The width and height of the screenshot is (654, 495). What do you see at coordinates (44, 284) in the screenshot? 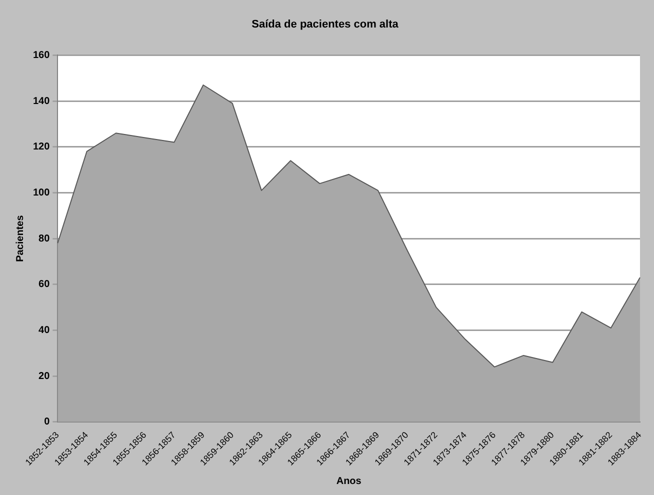
I see `y-tick-label: 60` at bounding box center [44, 284].